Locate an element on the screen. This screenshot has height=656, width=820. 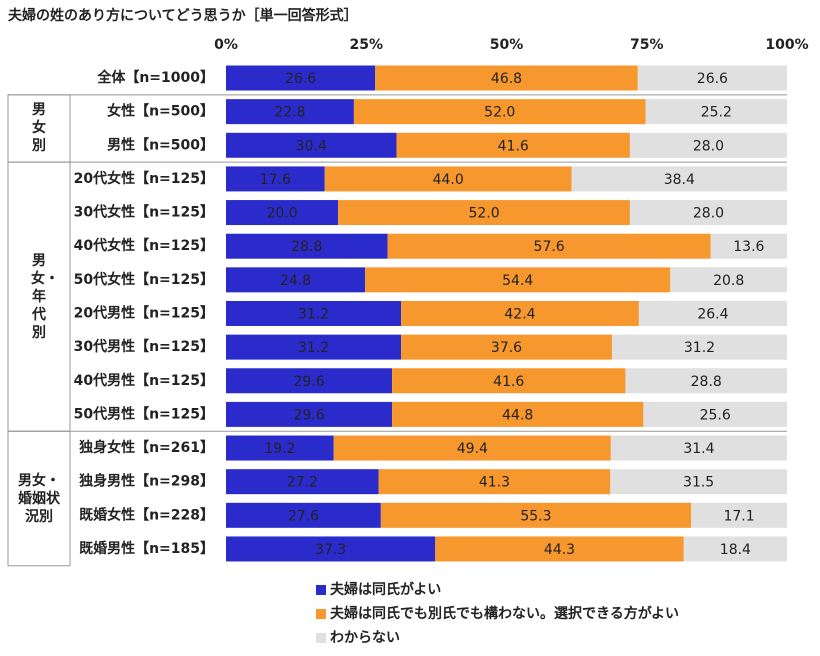
data-label: 38.4 is located at coordinates (679, 180).